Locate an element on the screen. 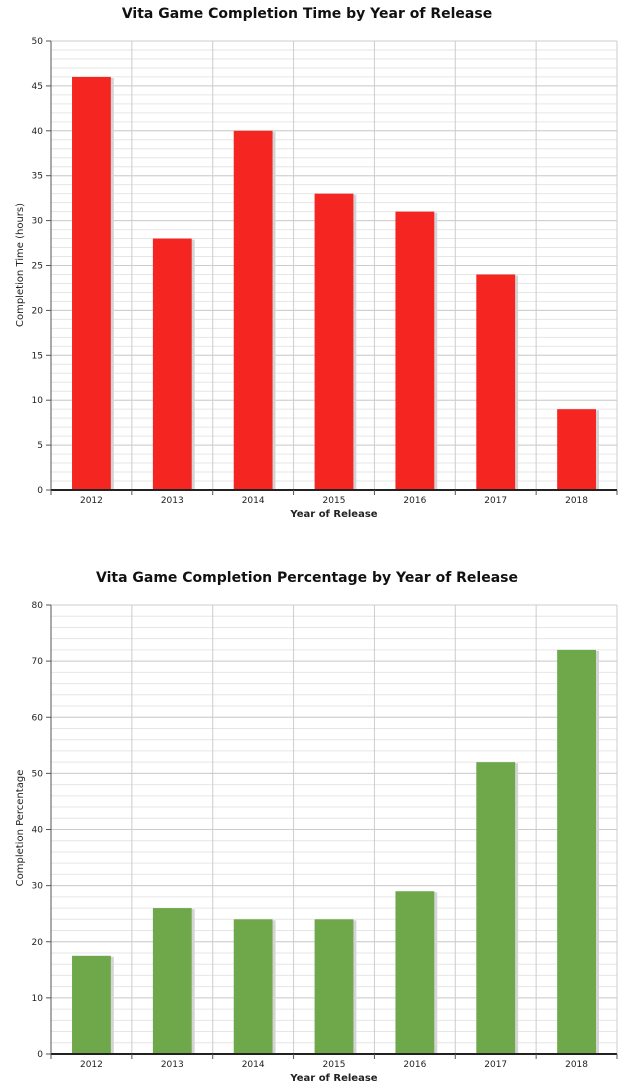 The image size is (632, 1086). y-tick-labels: 0 10 20 30 40 50 60 70 80 is located at coordinates (38, 830).